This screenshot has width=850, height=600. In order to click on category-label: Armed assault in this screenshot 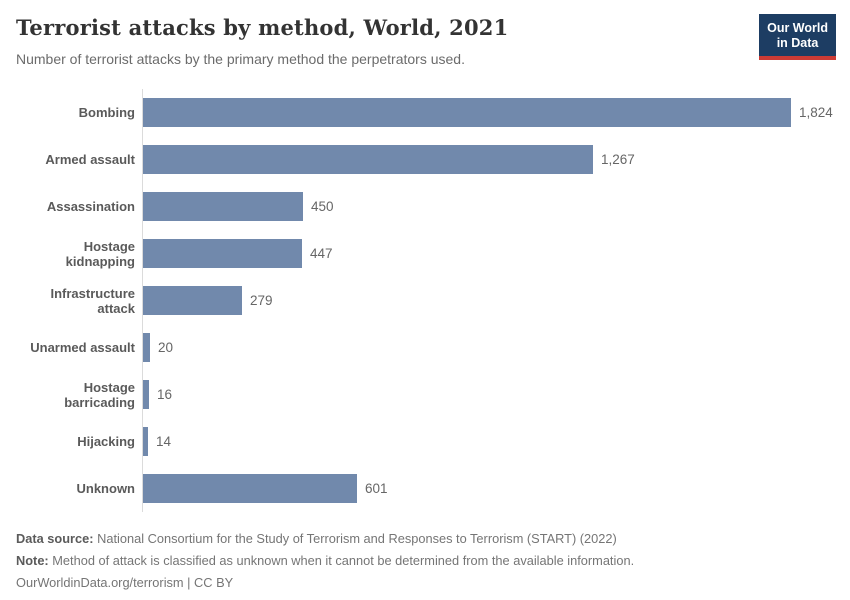, I will do `click(90, 159)`.